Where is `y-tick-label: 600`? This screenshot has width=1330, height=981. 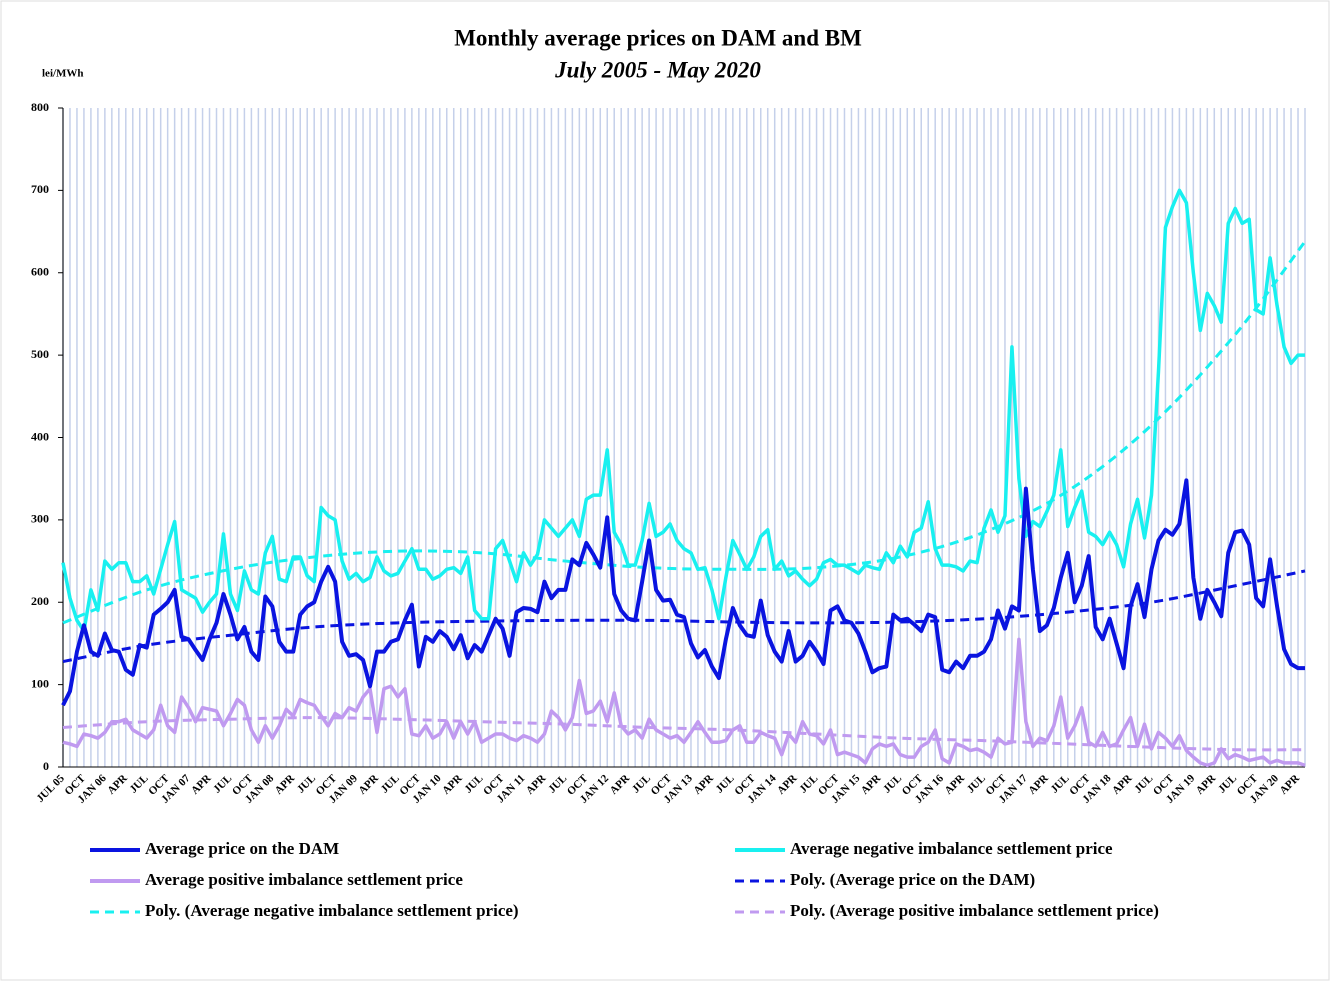
y-tick-label: 600 is located at coordinates (40, 272).